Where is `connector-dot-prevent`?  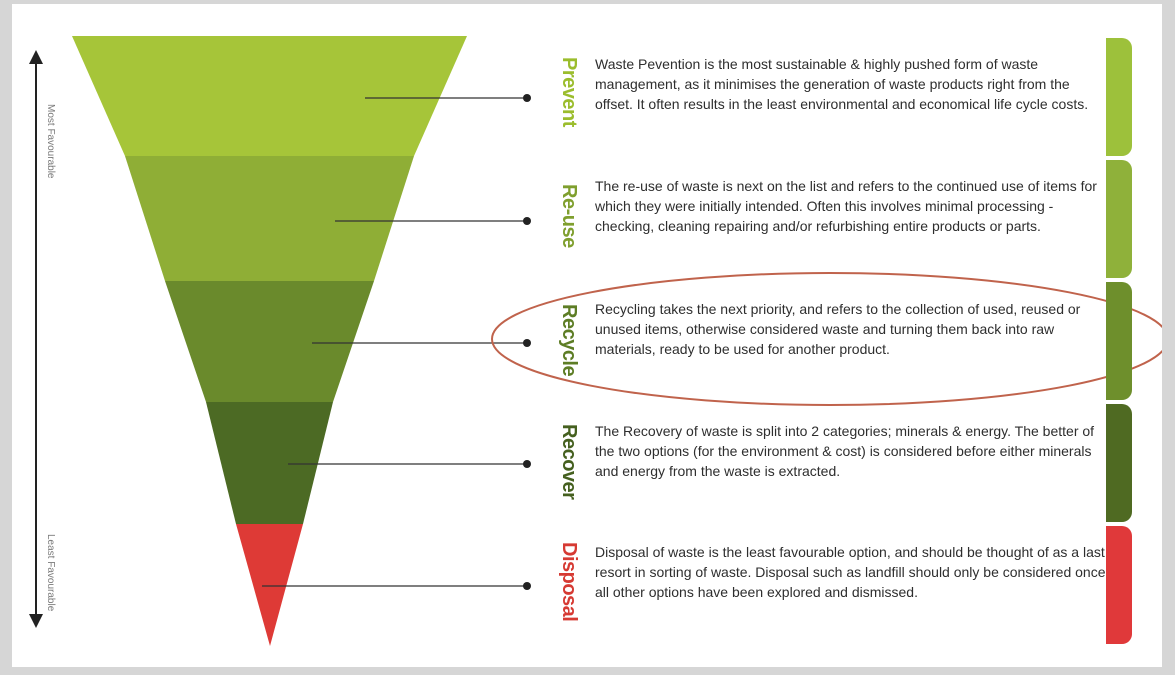
connector-dot-prevent is located at coordinates (527, 98).